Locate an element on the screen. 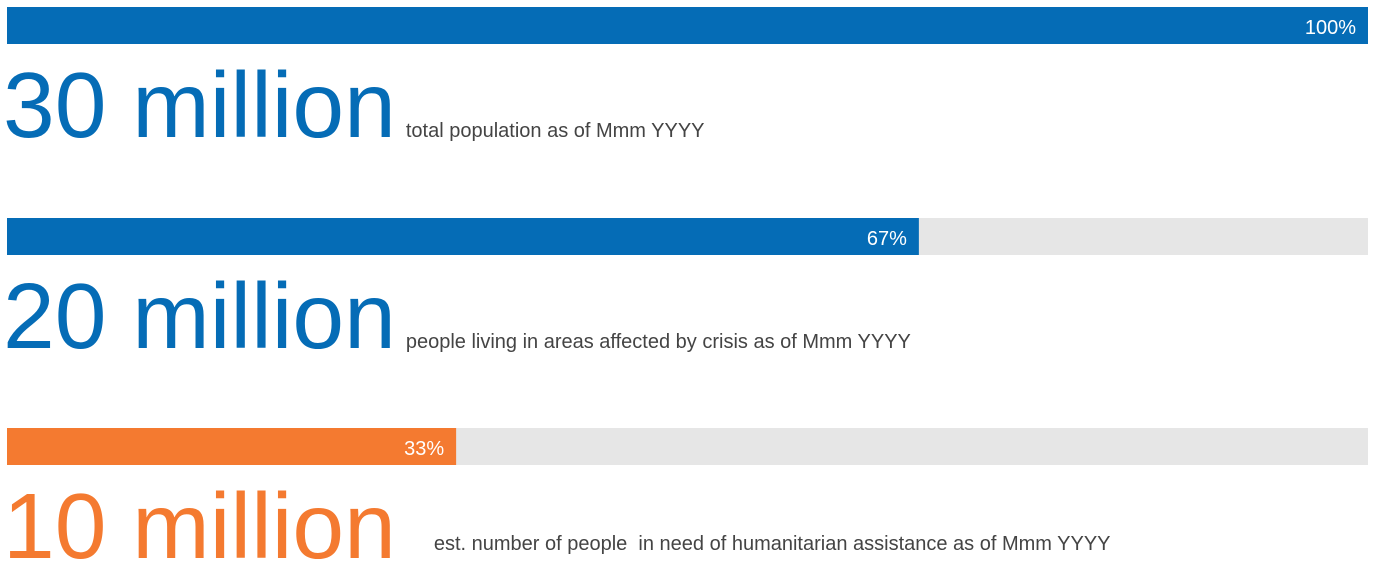 The width and height of the screenshot is (1381, 562). figure: 30 million is located at coordinates (199, 105).